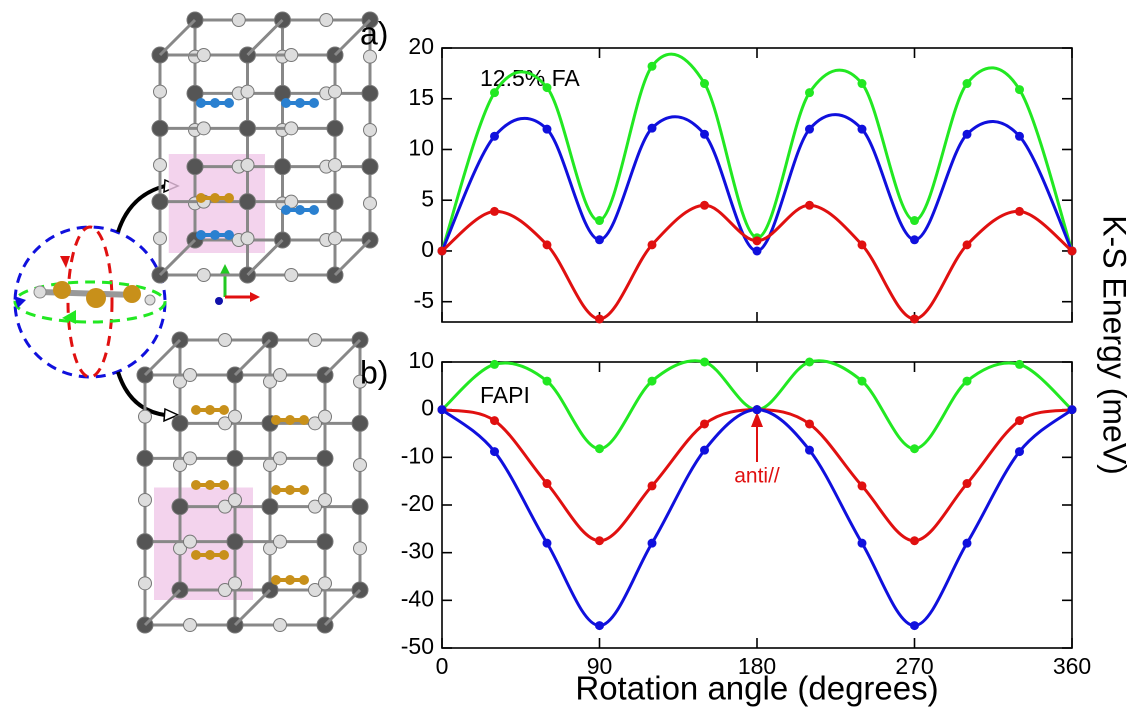 This screenshot has height=711, width=1144. What do you see at coordinates (1072, 666) in the screenshot?
I see `x-tick-label: 360` at bounding box center [1072, 666].